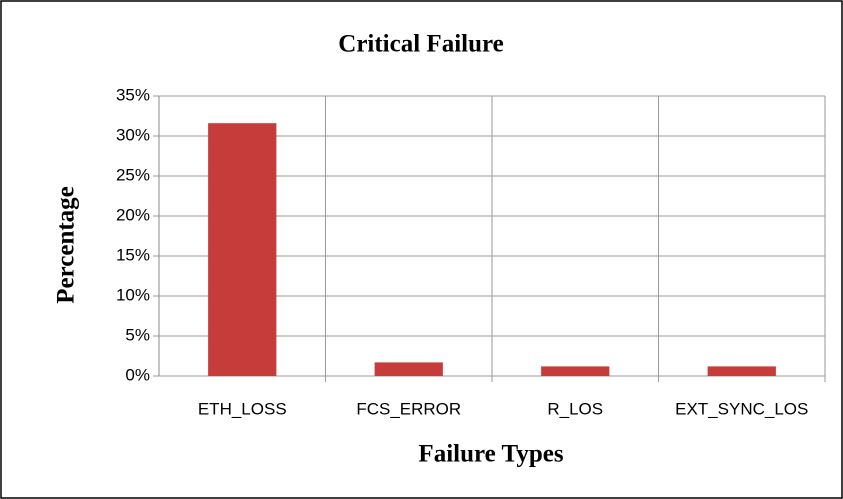 Image resolution: width=843 pixels, height=499 pixels. I want to click on x-tick-label: FCS_ERROR, so click(408, 408).